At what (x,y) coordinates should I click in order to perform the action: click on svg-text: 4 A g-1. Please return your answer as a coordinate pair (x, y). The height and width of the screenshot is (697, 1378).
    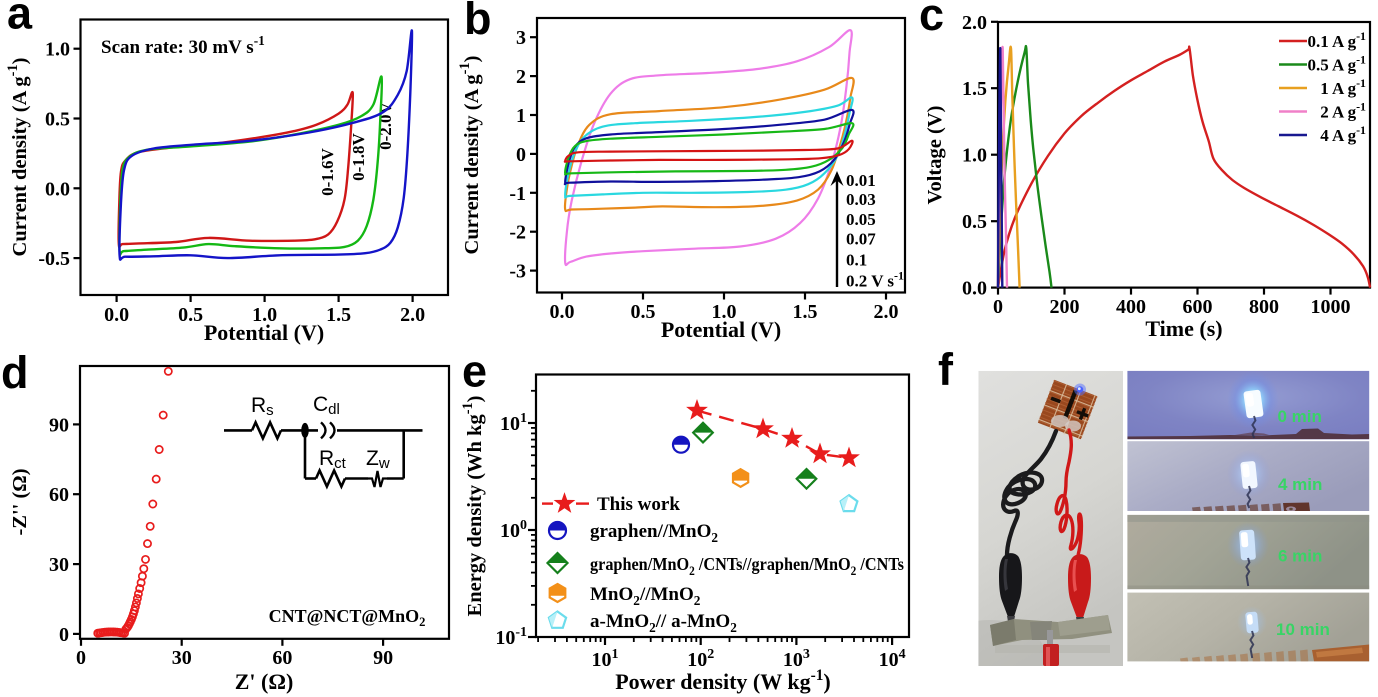
    Looking at the image, I should click on (1343, 134).